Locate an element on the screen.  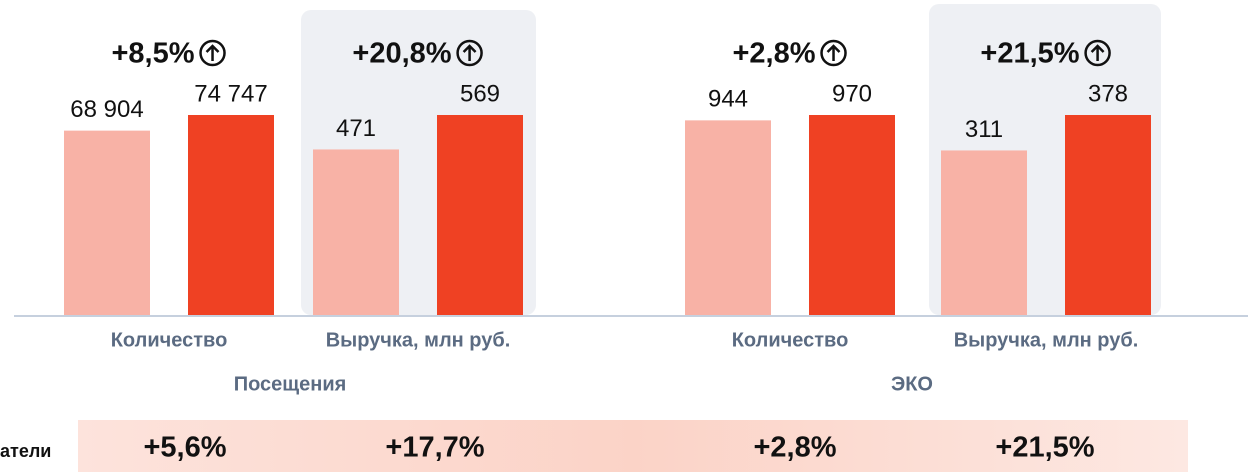
summary-value: +17,7% is located at coordinates (434, 448).